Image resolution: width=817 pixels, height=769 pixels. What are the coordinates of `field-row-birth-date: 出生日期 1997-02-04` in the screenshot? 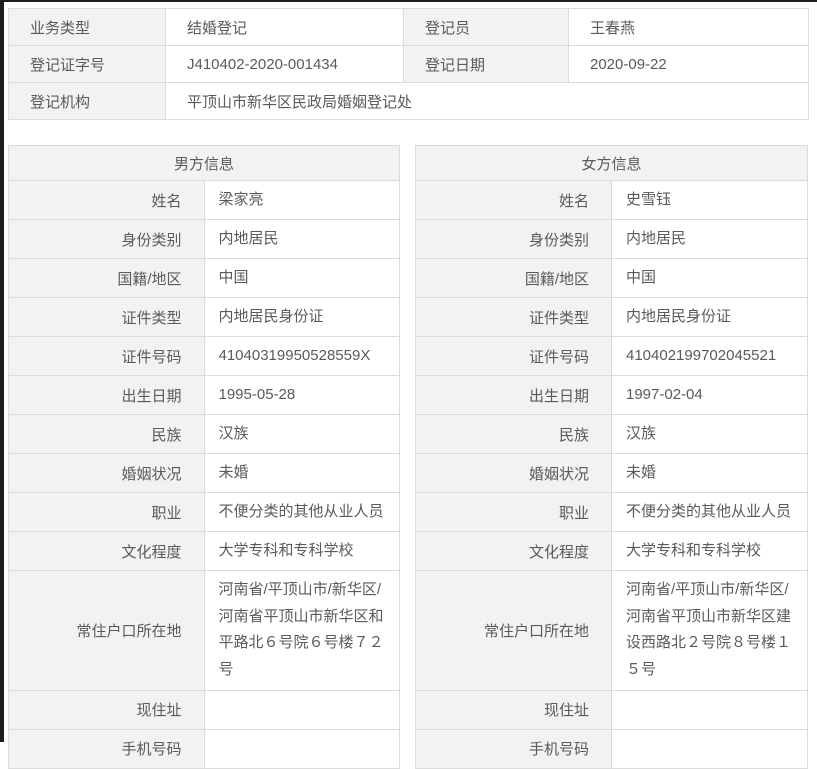 It's located at (611, 395).